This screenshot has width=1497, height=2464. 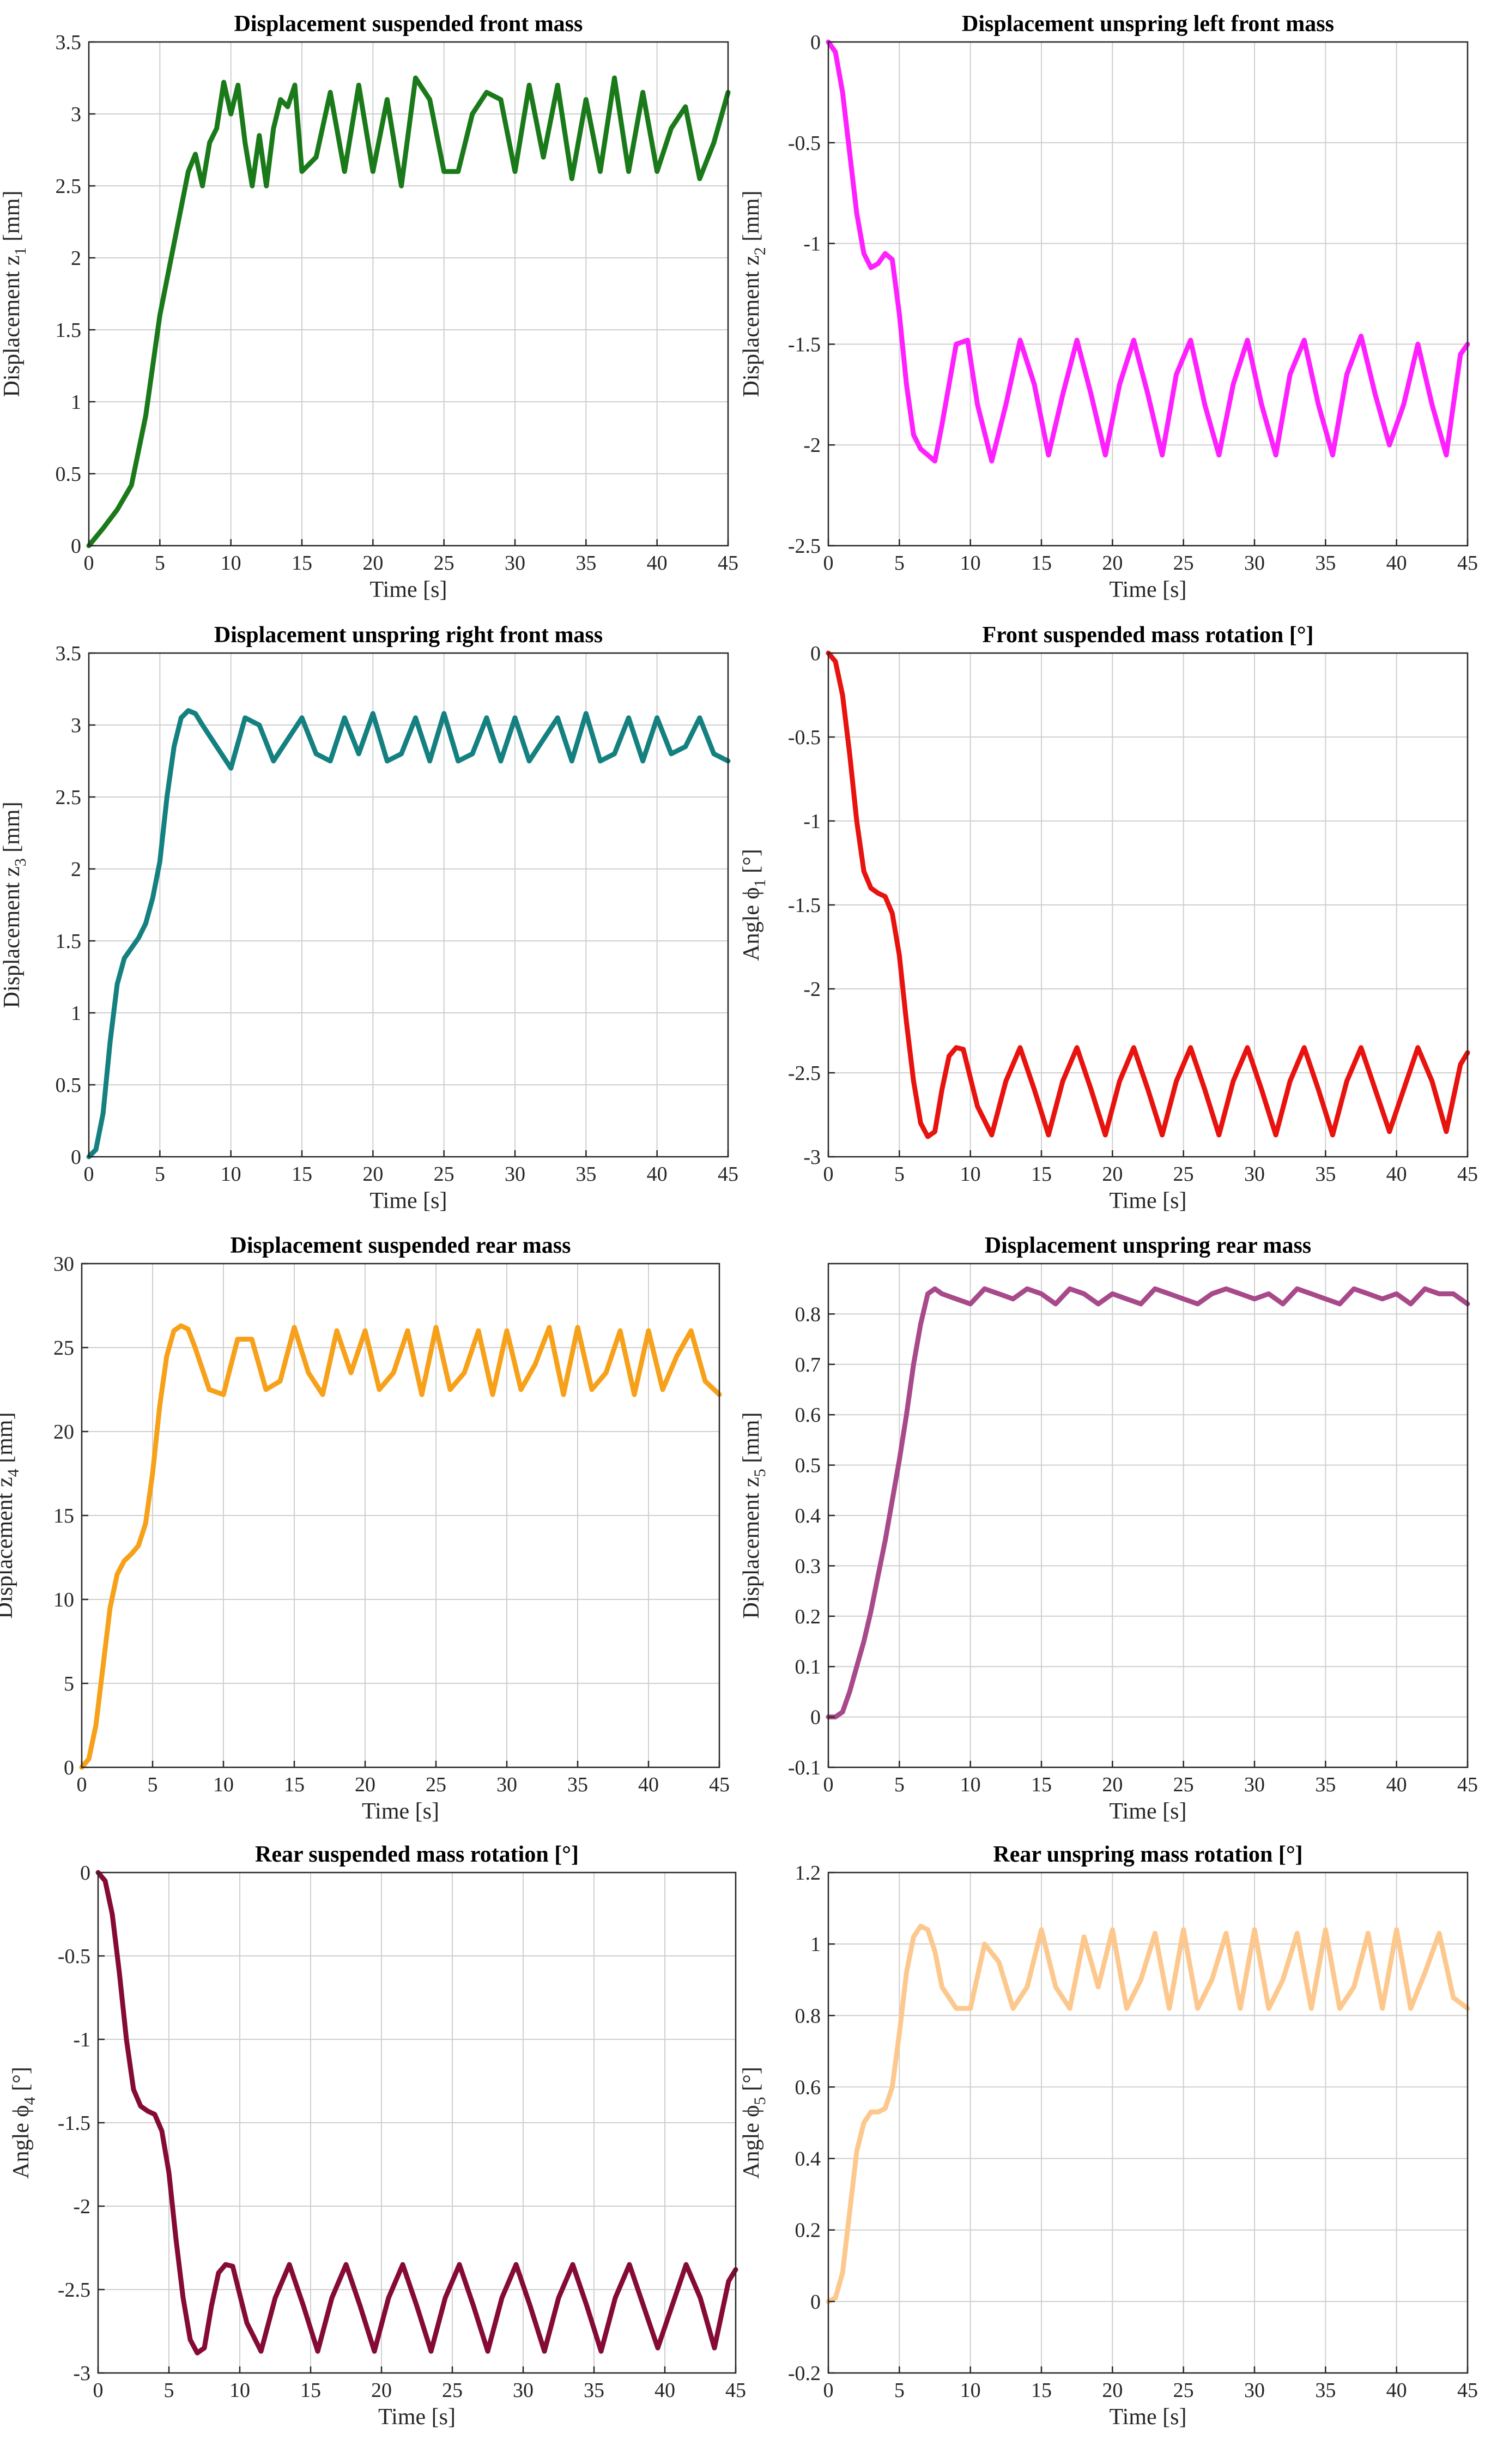 I want to click on y-tick-label: 0.1, so click(x=808, y=1667).